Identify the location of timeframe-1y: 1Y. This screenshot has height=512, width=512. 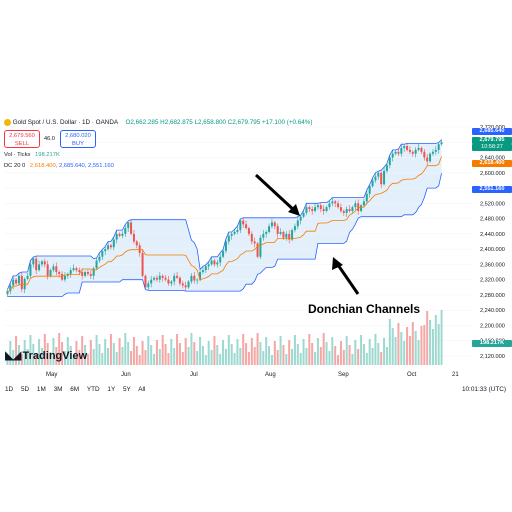
(111, 389).